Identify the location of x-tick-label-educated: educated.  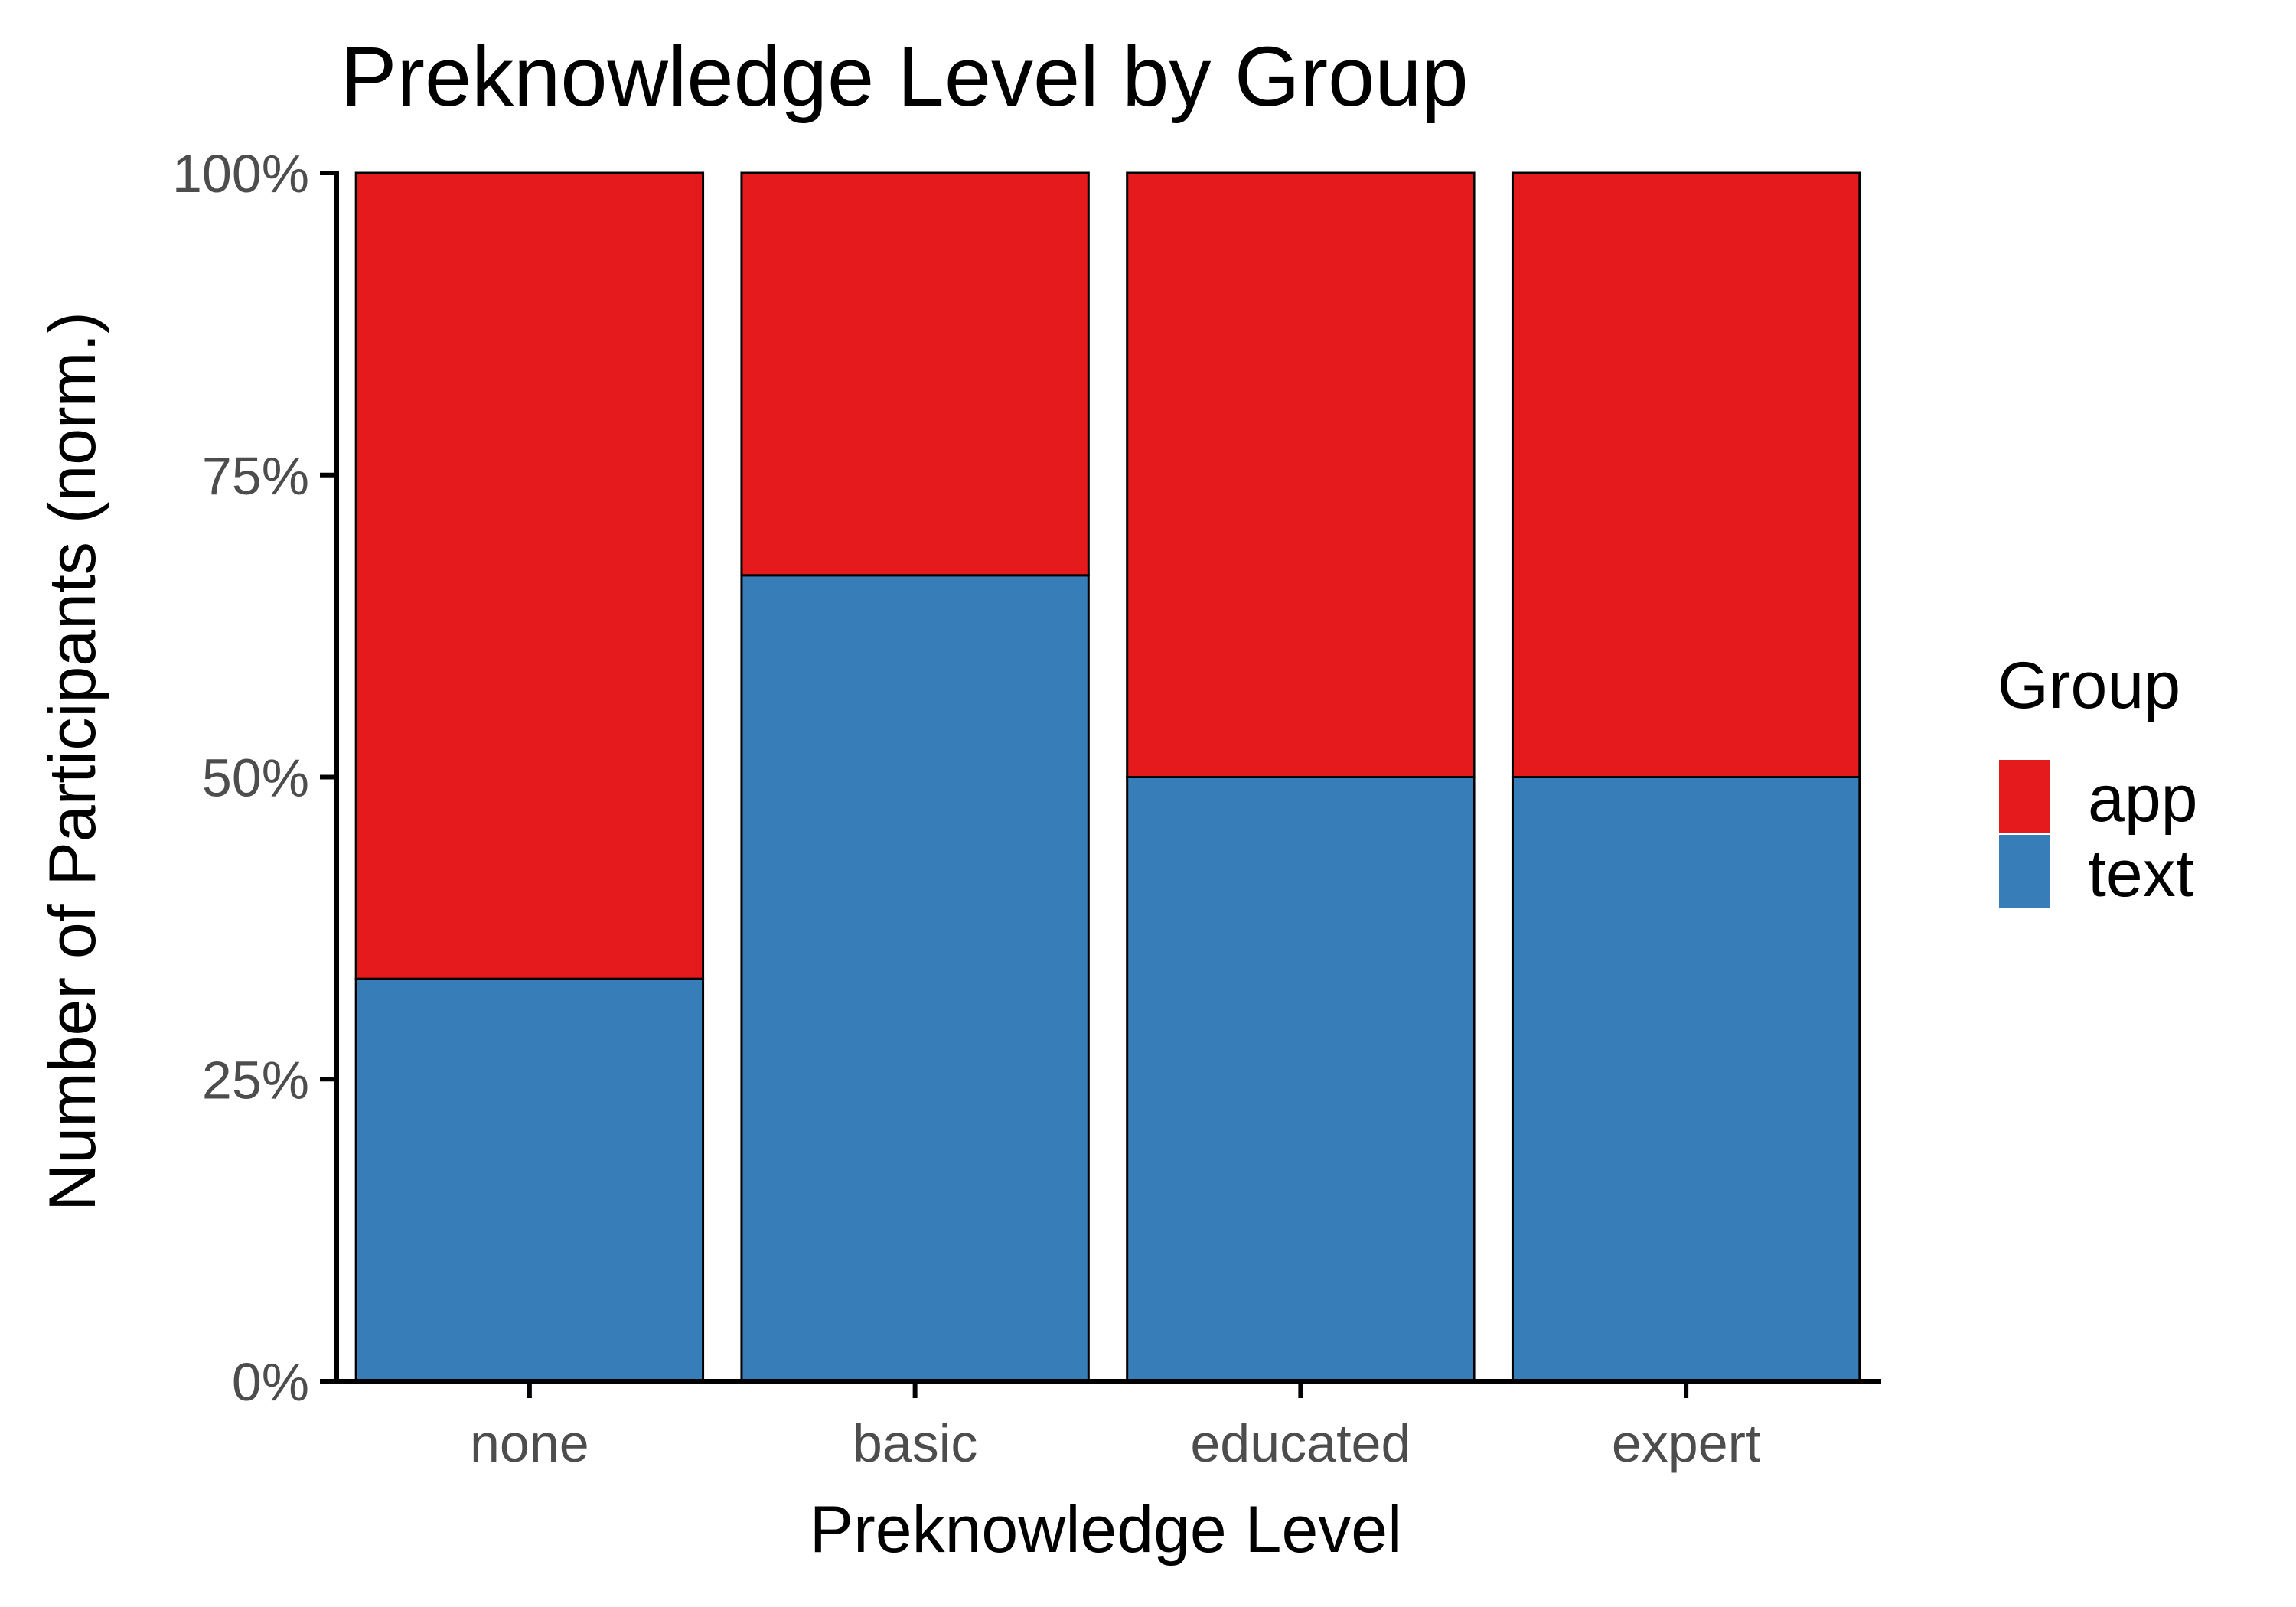
(1300, 1443).